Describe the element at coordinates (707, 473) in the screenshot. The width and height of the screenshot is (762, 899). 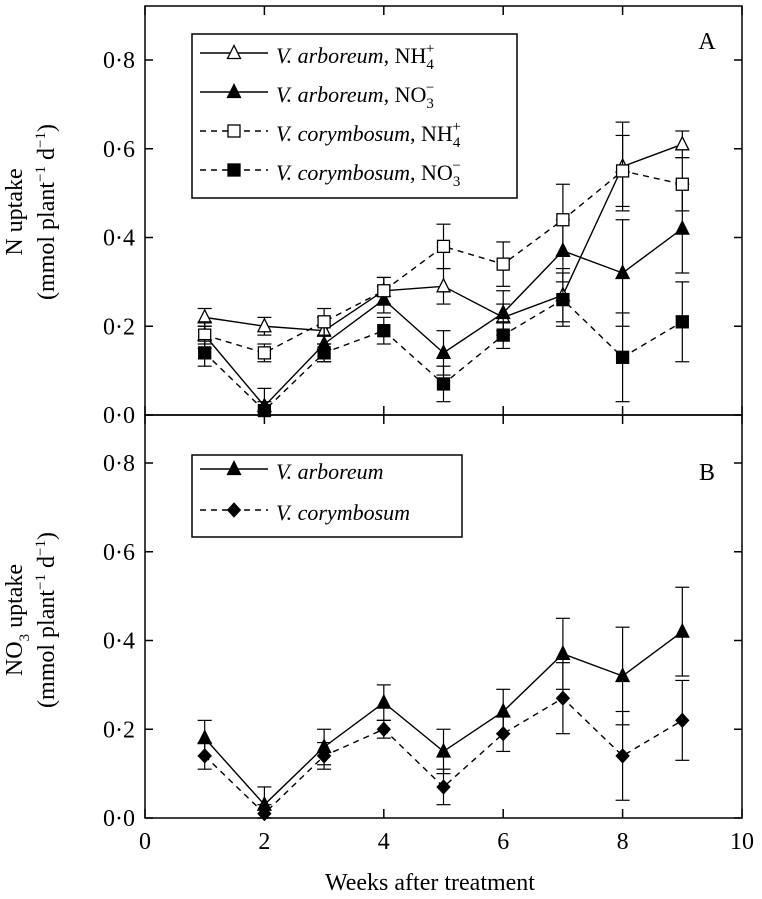
I see `panel-b-label: B` at that location.